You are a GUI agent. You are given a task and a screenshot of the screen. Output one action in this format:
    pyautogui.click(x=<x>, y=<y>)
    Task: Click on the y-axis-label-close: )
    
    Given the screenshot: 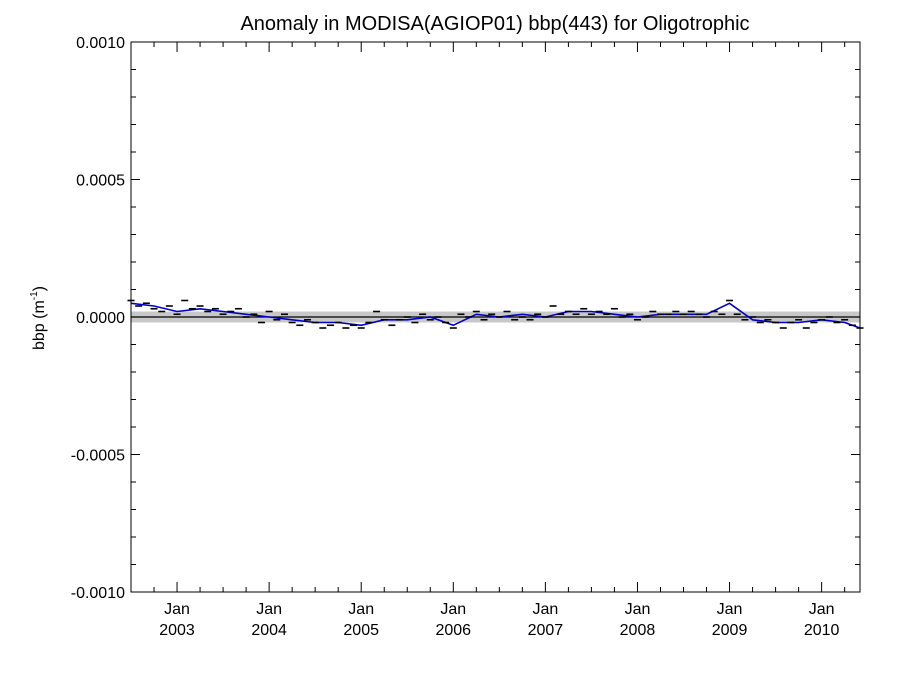 What is the action you would take?
    pyautogui.click(x=39, y=288)
    